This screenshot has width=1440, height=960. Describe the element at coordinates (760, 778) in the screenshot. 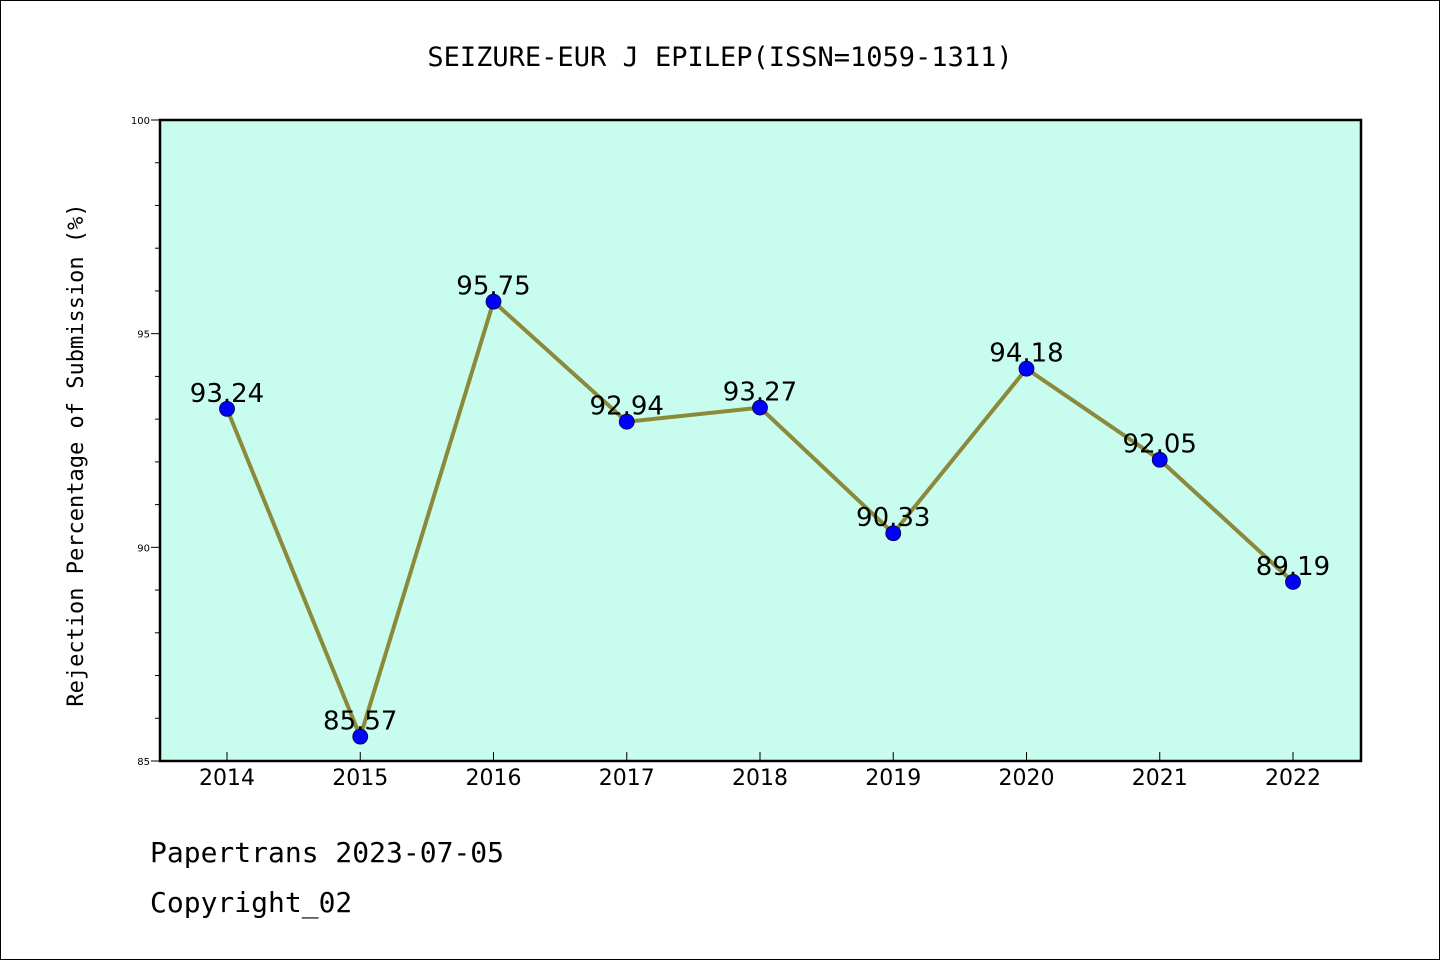

I see `x-tick-label: 2018` at that location.